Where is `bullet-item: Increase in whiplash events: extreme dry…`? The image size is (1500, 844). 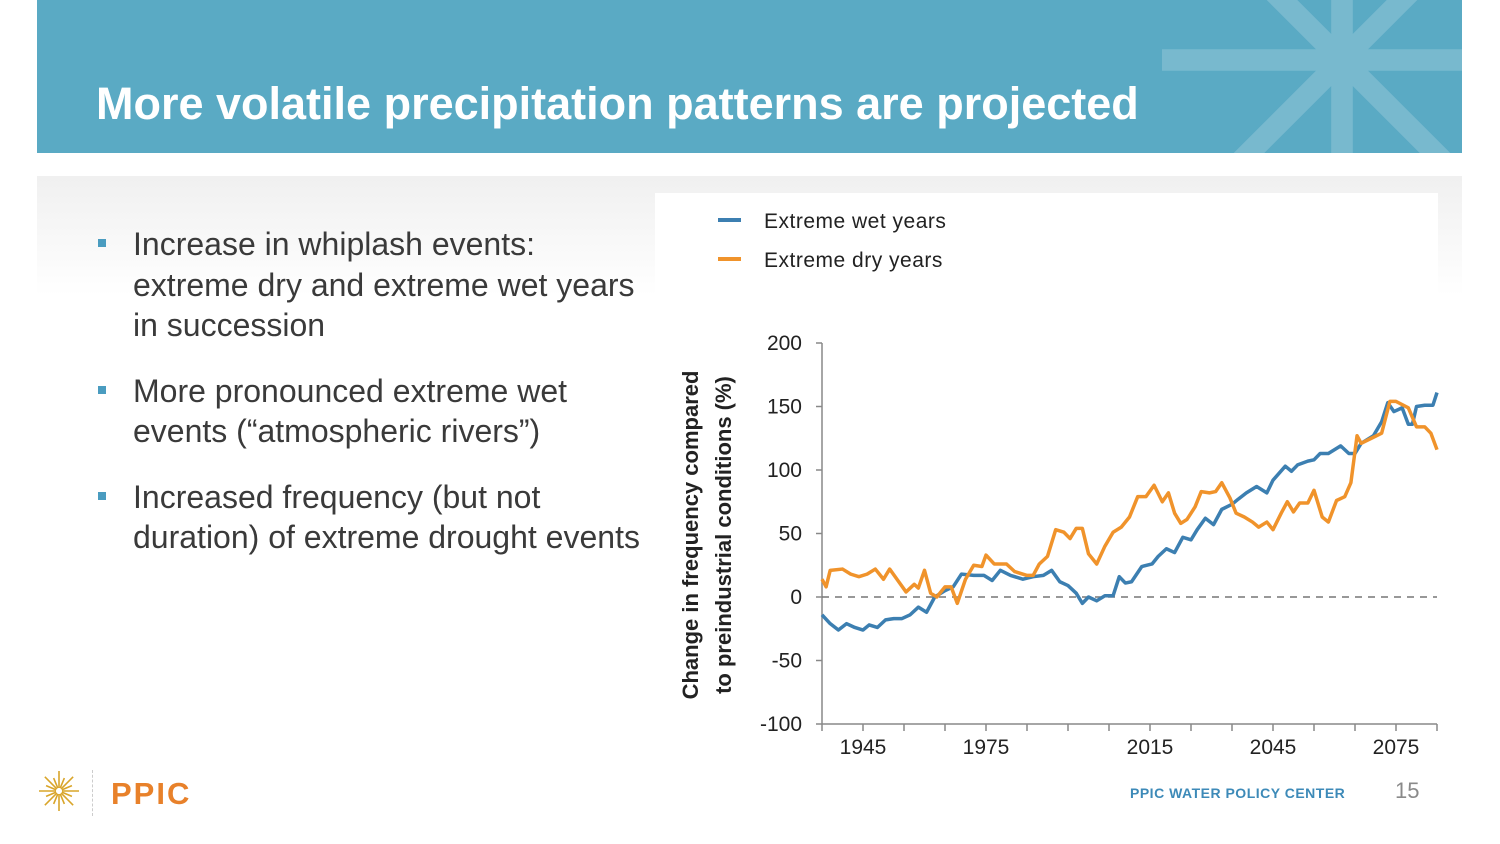
bullet-item: Increase in whiplash events: extreme dry… is located at coordinates (376, 285).